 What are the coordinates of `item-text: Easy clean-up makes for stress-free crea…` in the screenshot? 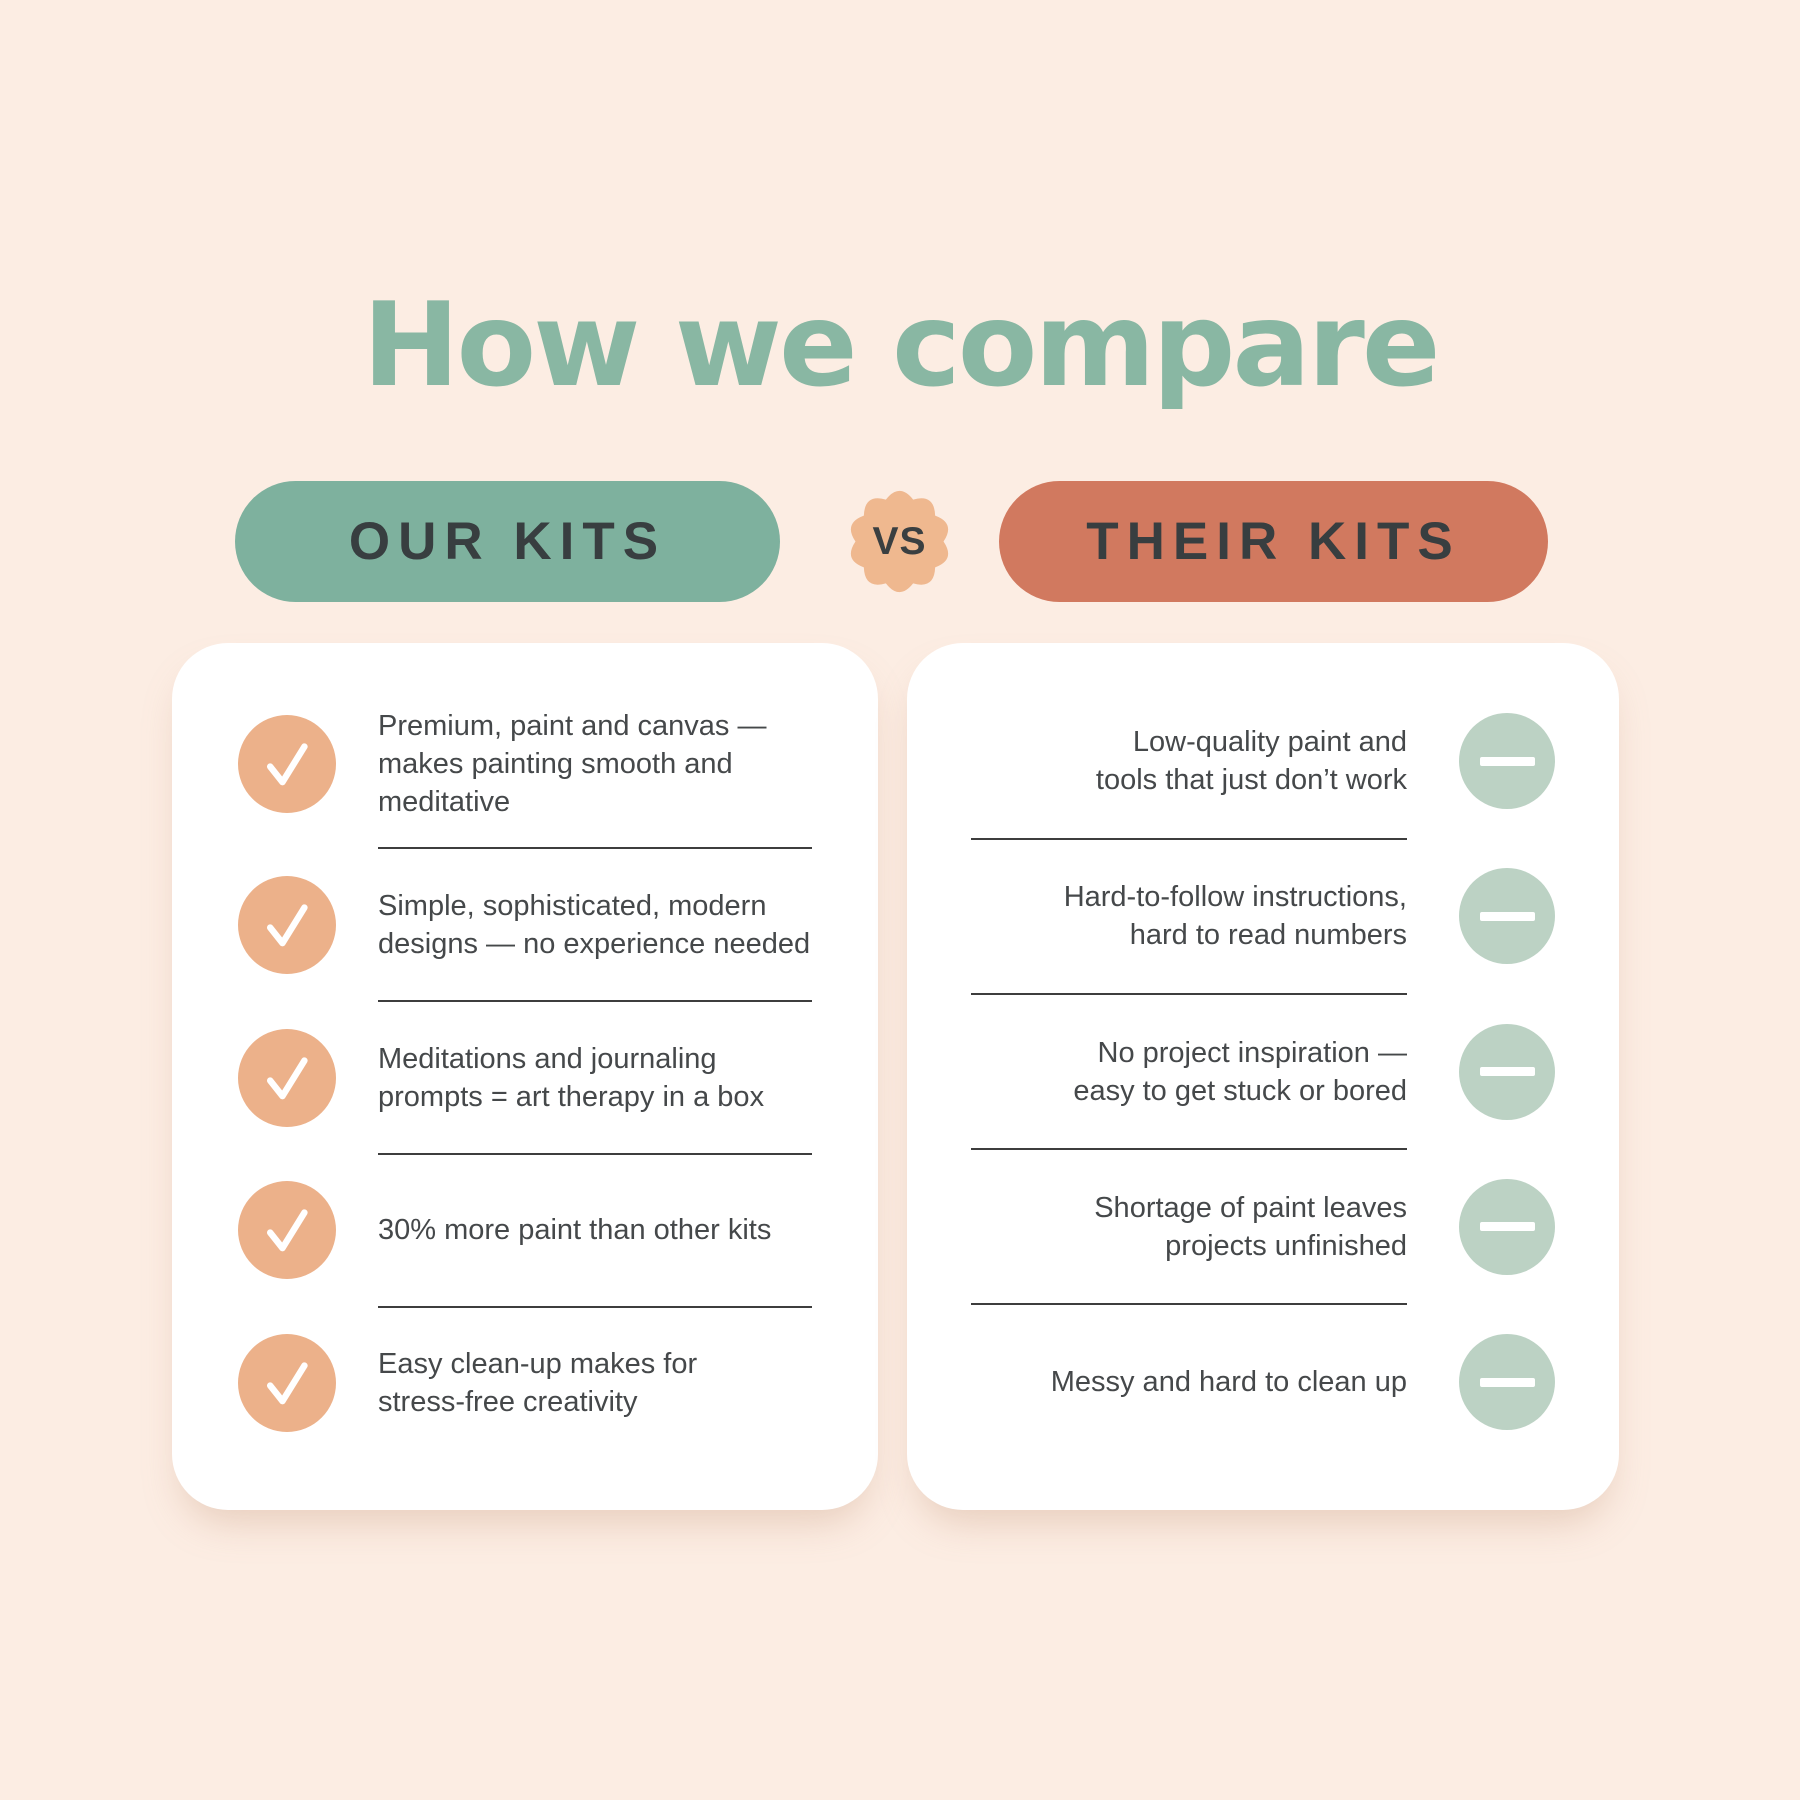 It's located at (538, 1383).